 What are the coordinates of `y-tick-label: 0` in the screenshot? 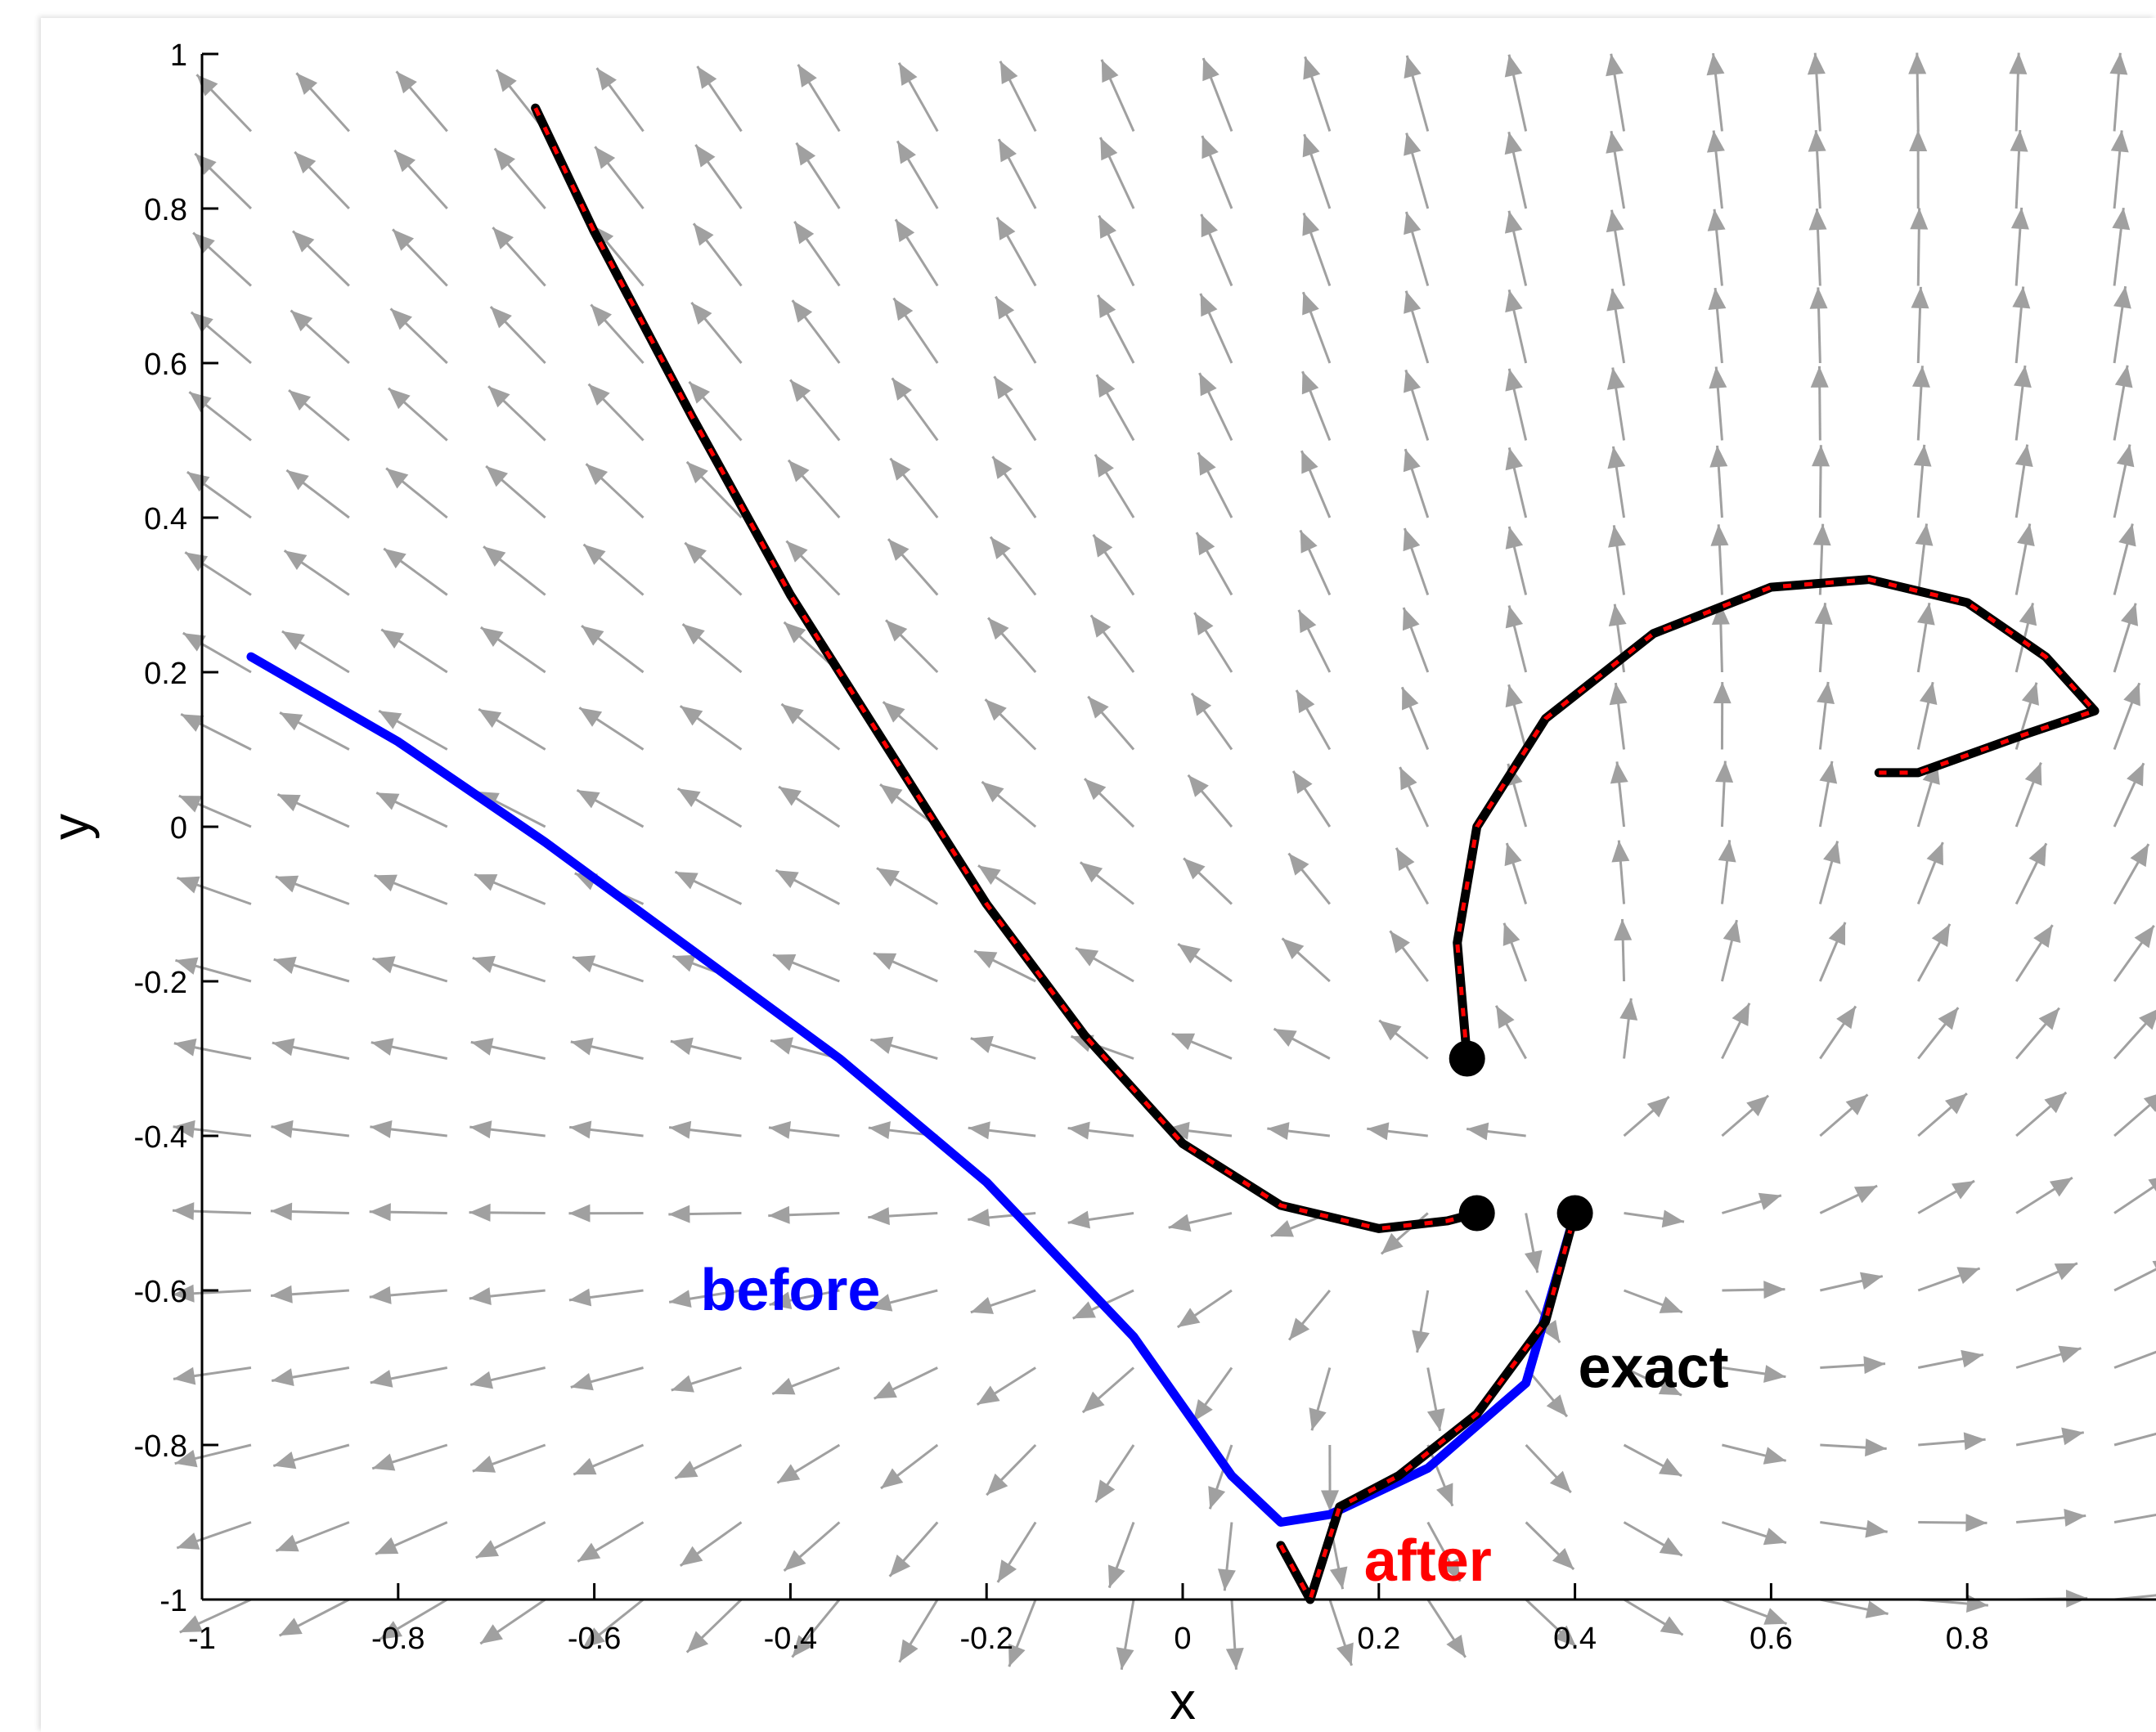 It's located at (178, 828).